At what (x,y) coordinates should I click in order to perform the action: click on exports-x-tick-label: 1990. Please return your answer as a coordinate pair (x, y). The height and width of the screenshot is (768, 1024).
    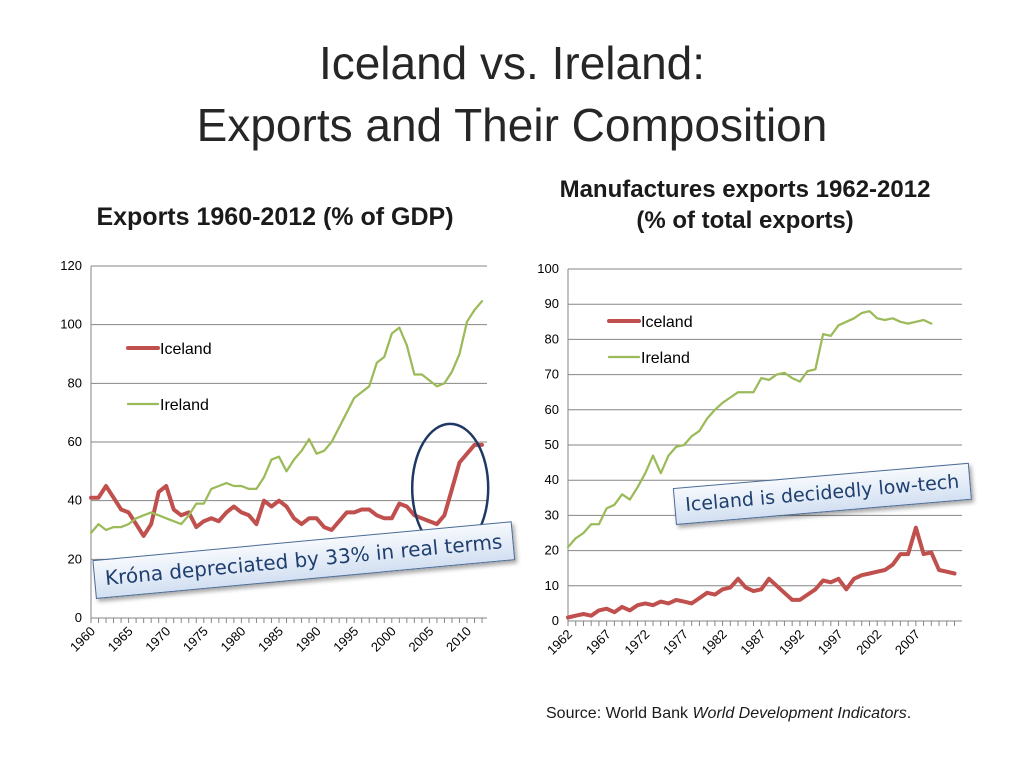
    Looking at the image, I should click on (308, 639).